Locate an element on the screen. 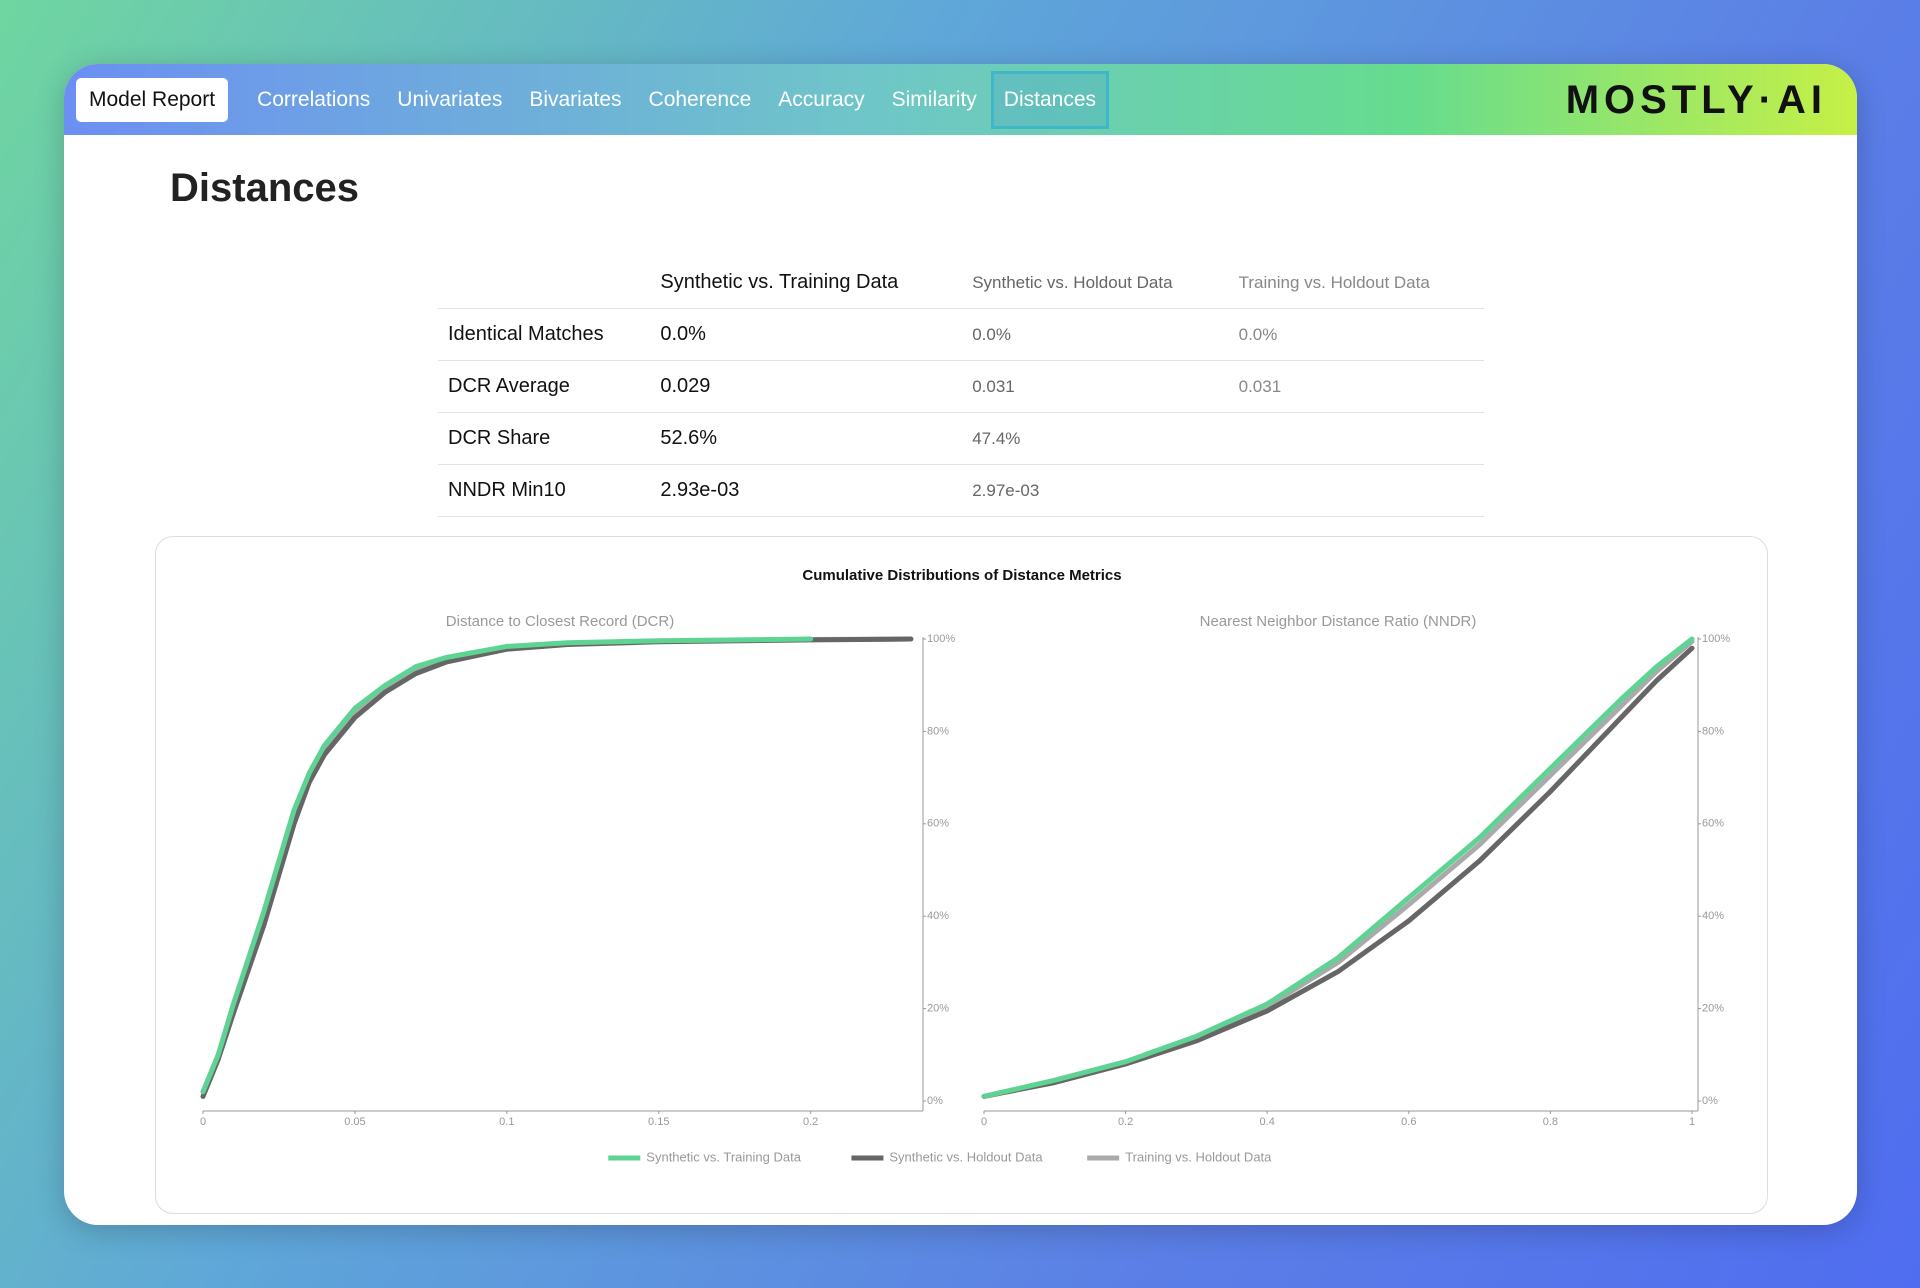  nav-tab: Accuracy is located at coordinates (821, 99).